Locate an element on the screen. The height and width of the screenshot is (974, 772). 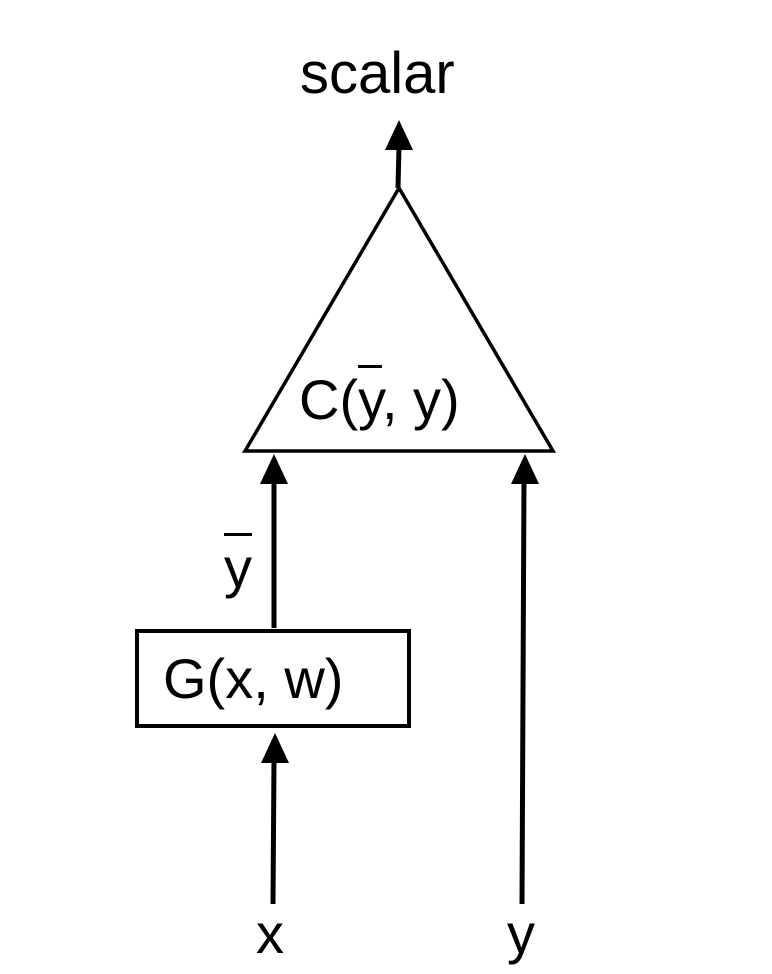
input-x-arrow-head is located at coordinates (275, 748).